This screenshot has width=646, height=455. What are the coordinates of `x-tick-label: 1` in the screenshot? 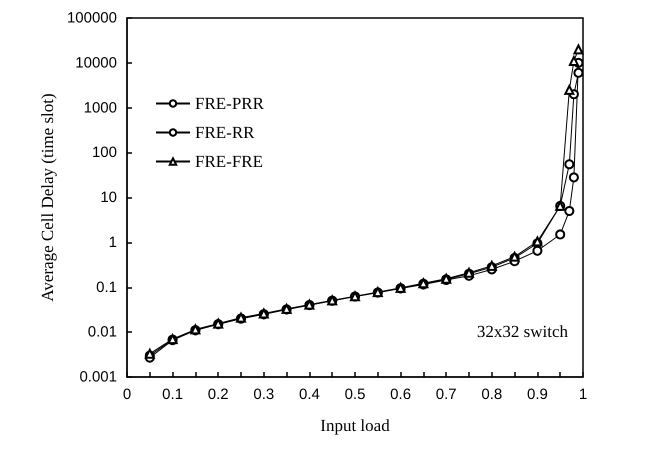 It's located at (583, 394).